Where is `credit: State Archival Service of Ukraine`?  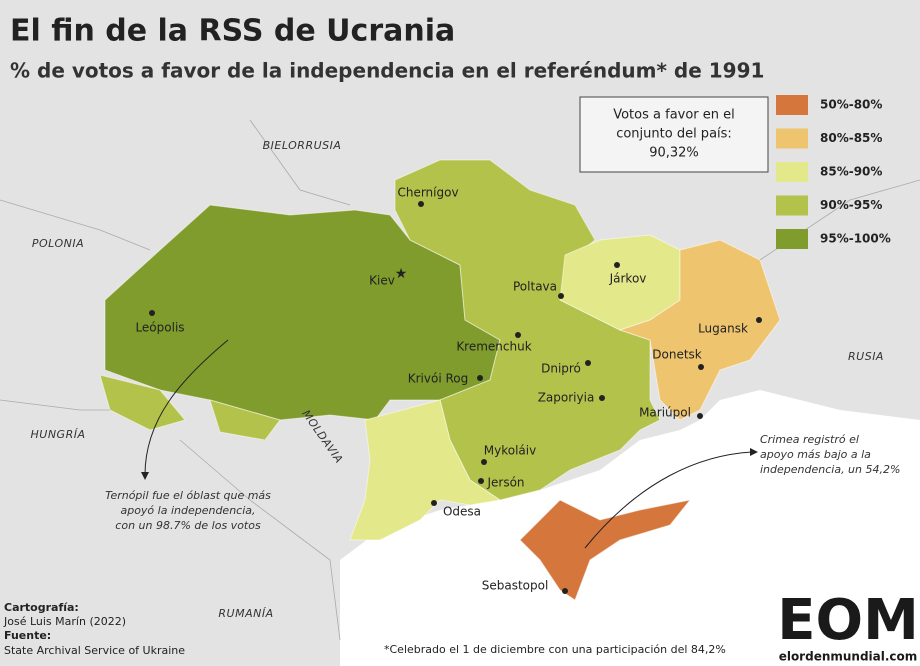
credit: State Archival Service of Ukraine is located at coordinates (94, 650).